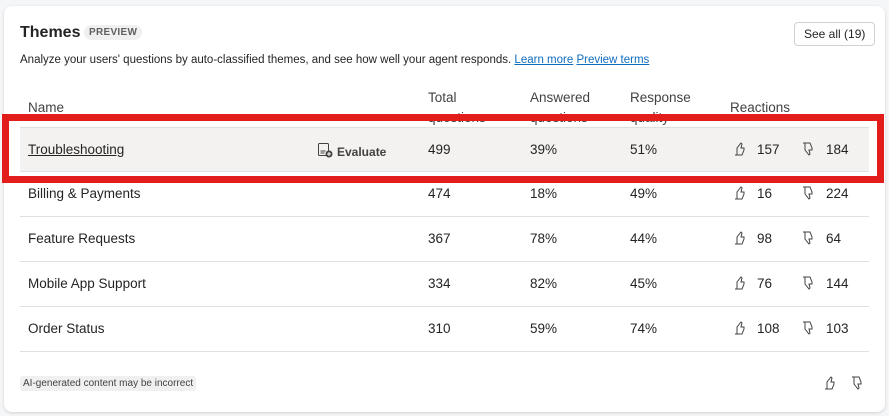  Describe the element at coordinates (544, 60) in the screenshot. I see `learn-more-link: Learn more` at that location.